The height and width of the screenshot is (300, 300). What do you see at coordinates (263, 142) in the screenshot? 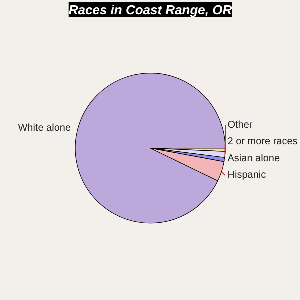
I see `slice-label: 2 or more races` at bounding box center [263, 142].